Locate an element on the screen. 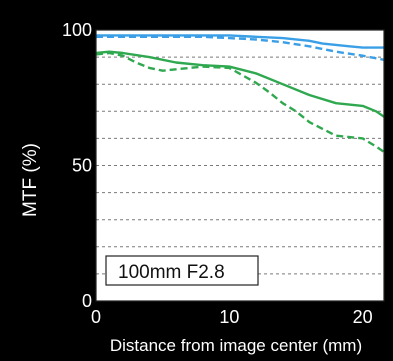 The width and height of the screenshot is (393, 361). x-tick-label: 10 is located at coordinates (229, 317).